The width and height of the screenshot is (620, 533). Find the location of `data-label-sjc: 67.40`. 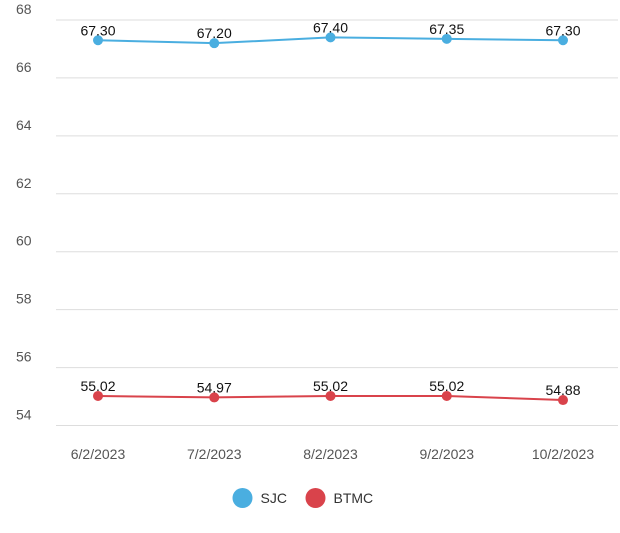

data-label-sjc: 67.40 is located at coordinates (330, 27).